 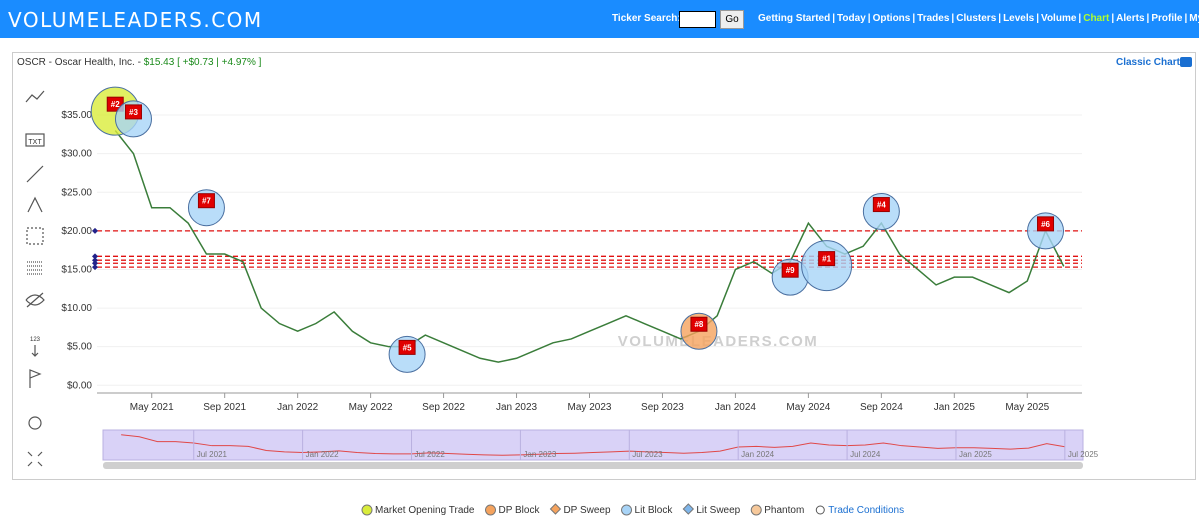 What do you see at coordinates (322, 454) in the screenshot?
I see `navigator-tick-label: Jan 2022` at bounding box center [322, 454].